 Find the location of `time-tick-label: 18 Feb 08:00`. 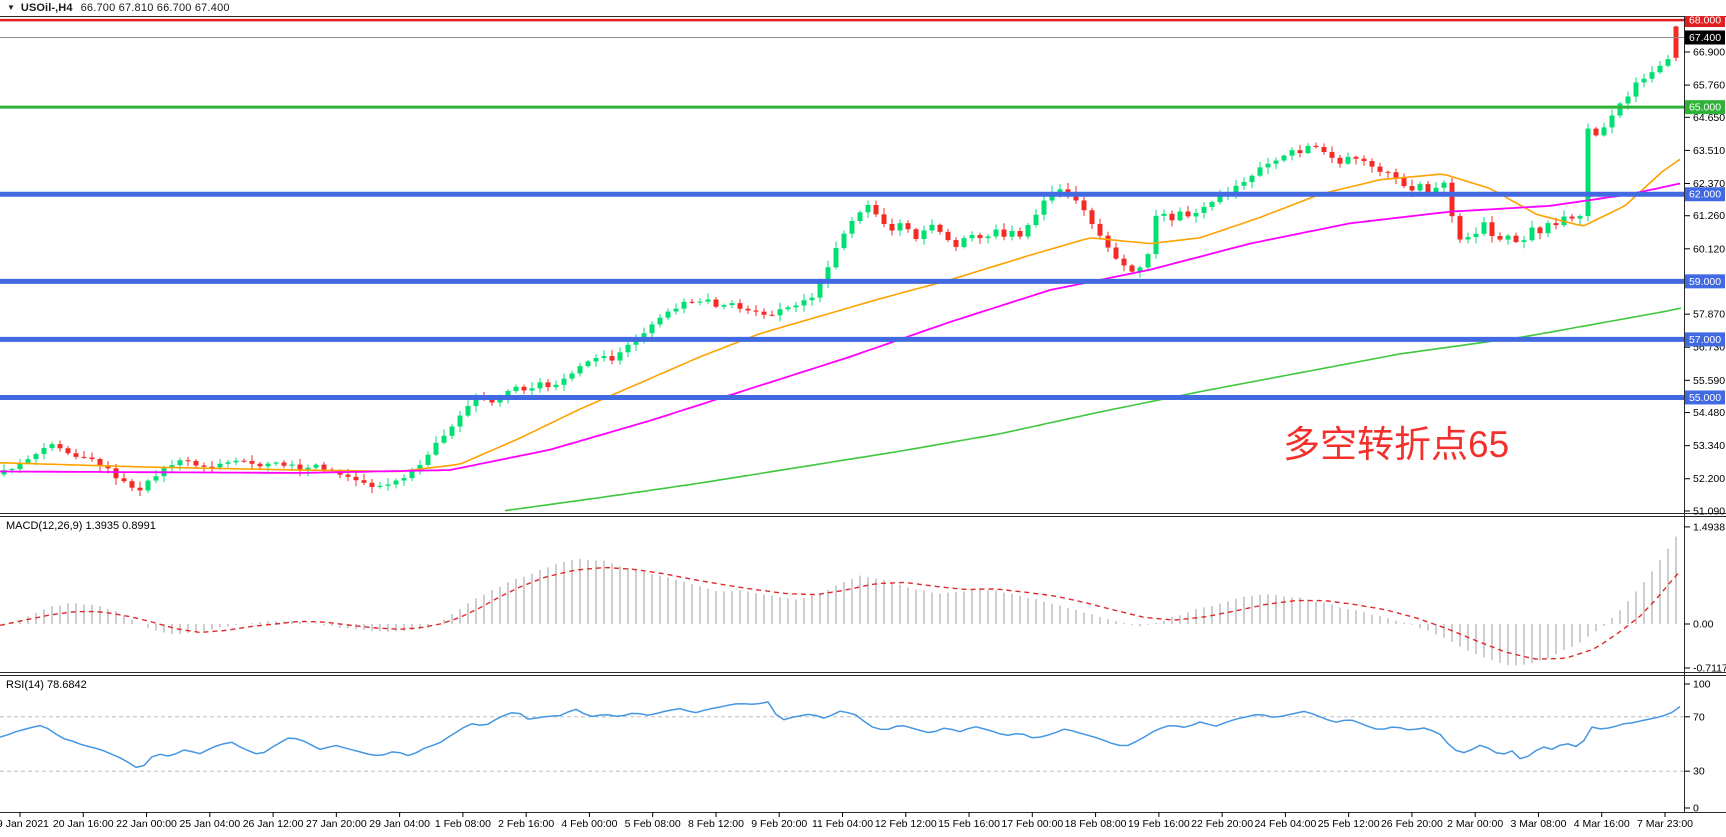

time-tick-label: 18 Feb 08:00 is located at coordinates (1096, 824).